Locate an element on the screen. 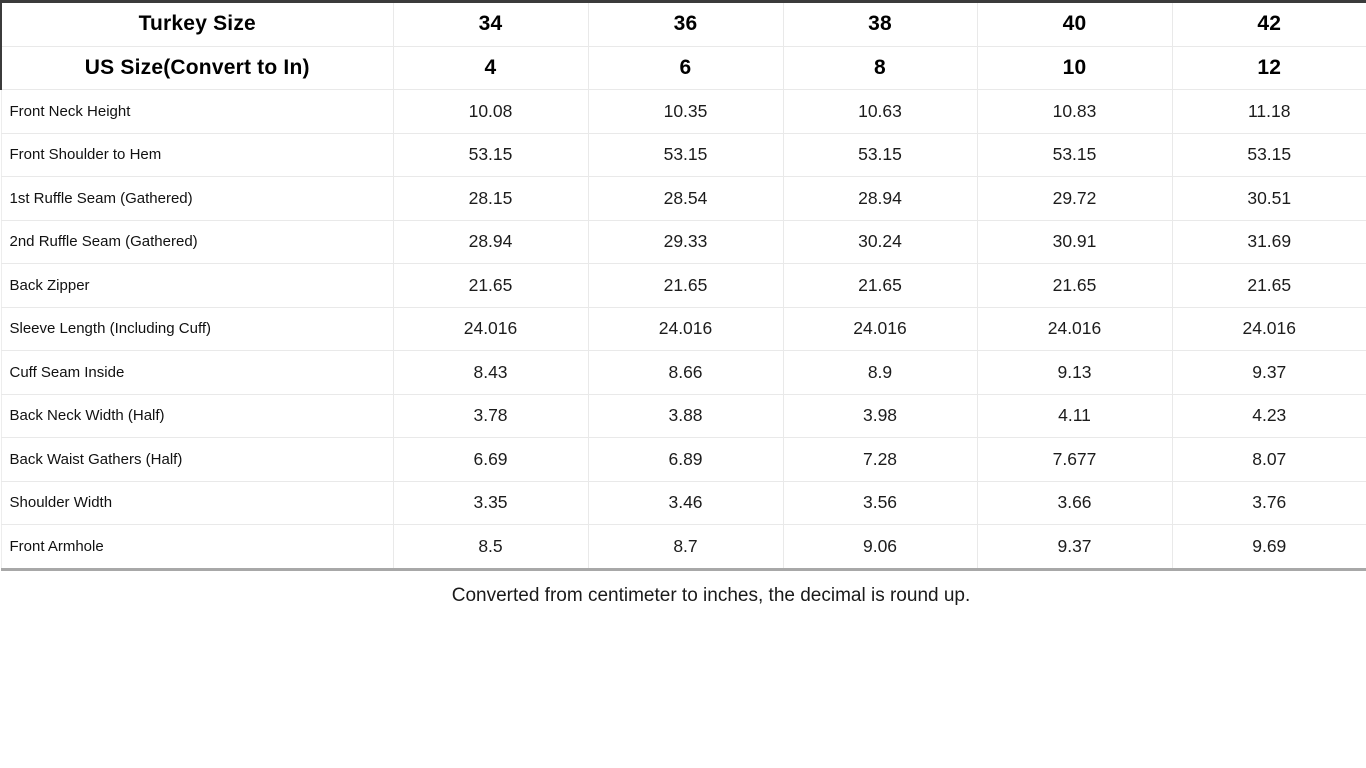 This screenshot has width=1366, height=768. measurement-value: 8.9 is located at coordinates (880, 372).